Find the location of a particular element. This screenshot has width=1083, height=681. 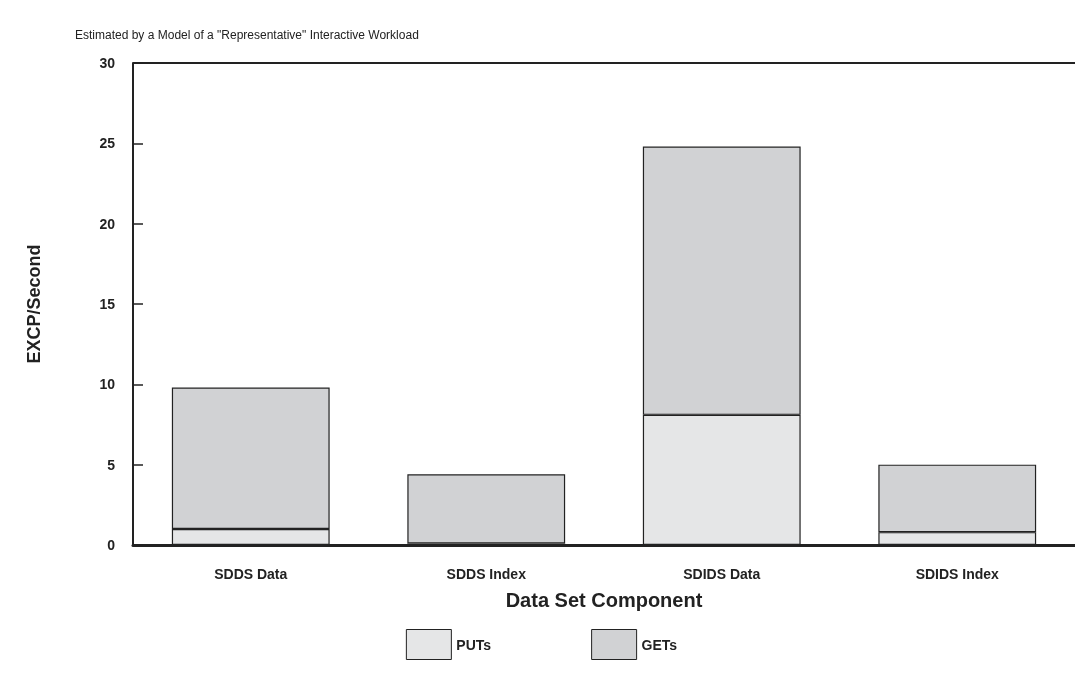

x-tick-label: SDIDS Index is located at coordinates (957, 574).